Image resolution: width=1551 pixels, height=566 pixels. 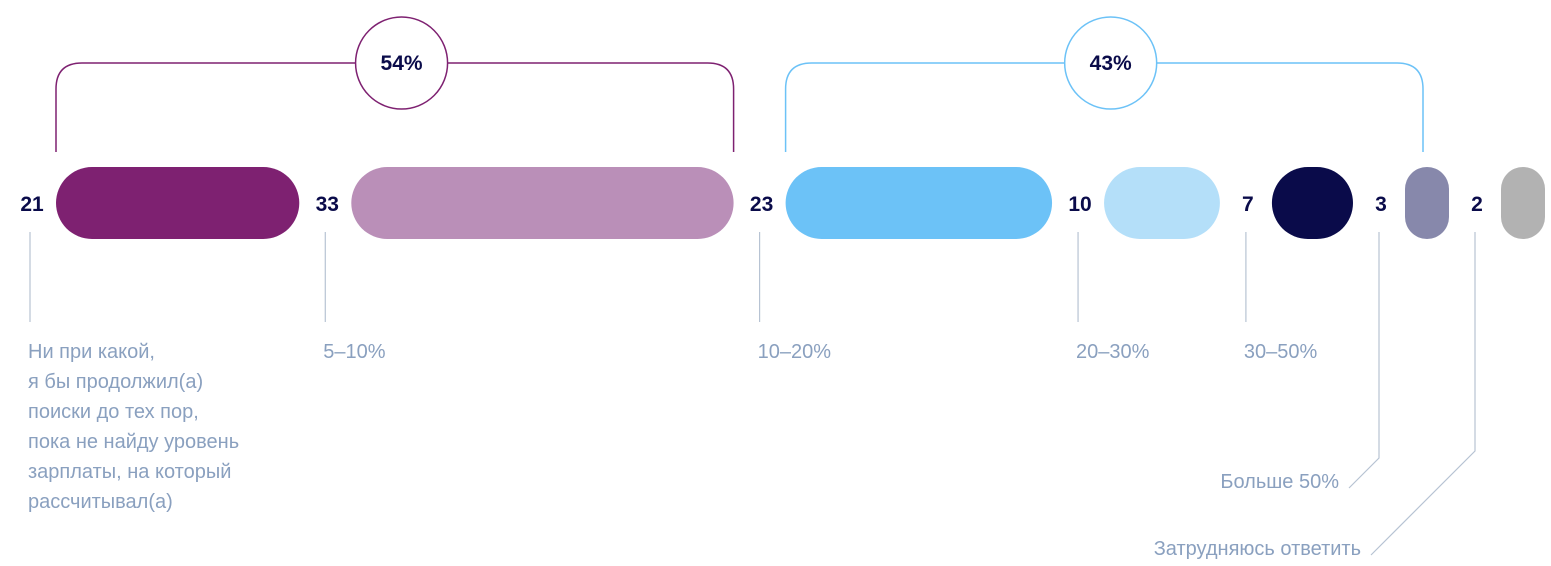 I want to click on category-label-line: 20–30%, so click(x=1113, y=352).